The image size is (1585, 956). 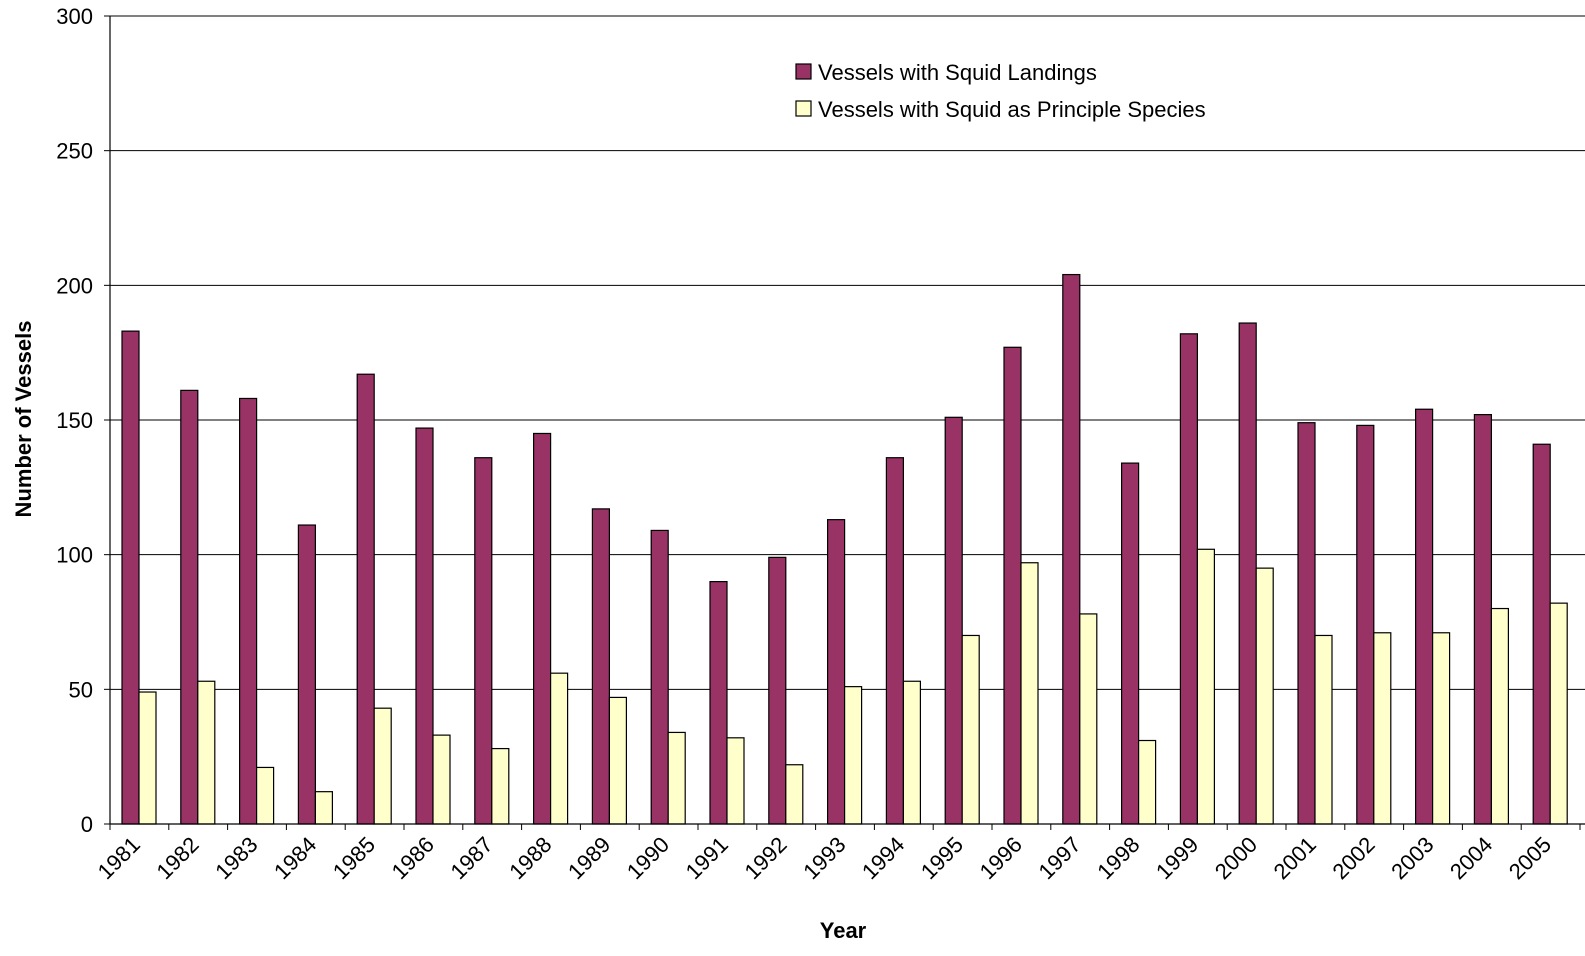 What do you see at coordinates (236, 858) in the screenshot?
I see `x-tick-label: 1983` at bounding box center [236, 858].